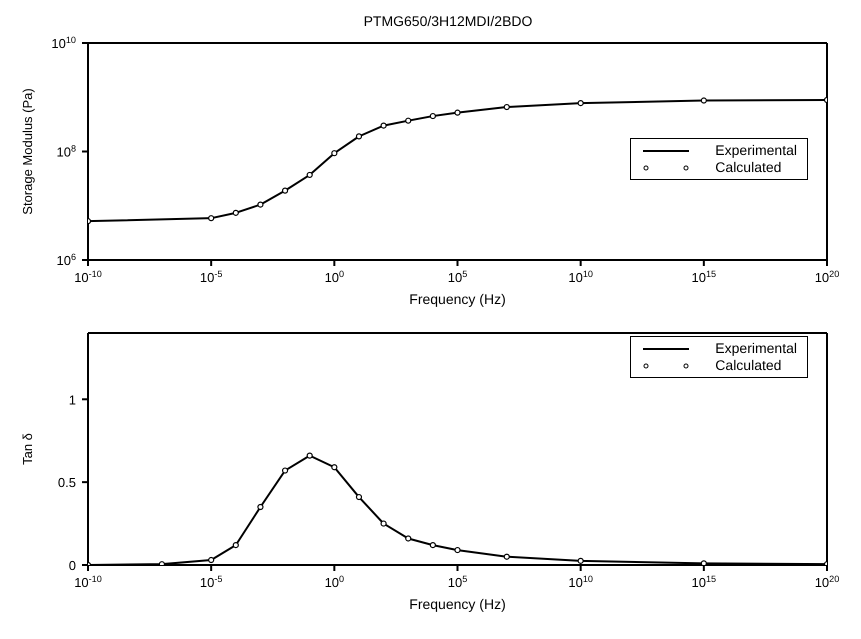  What do you see at coordinates (72, 400) in the screenshot?
I see `y-tick-label: 1` at bounding box center [72, 400].